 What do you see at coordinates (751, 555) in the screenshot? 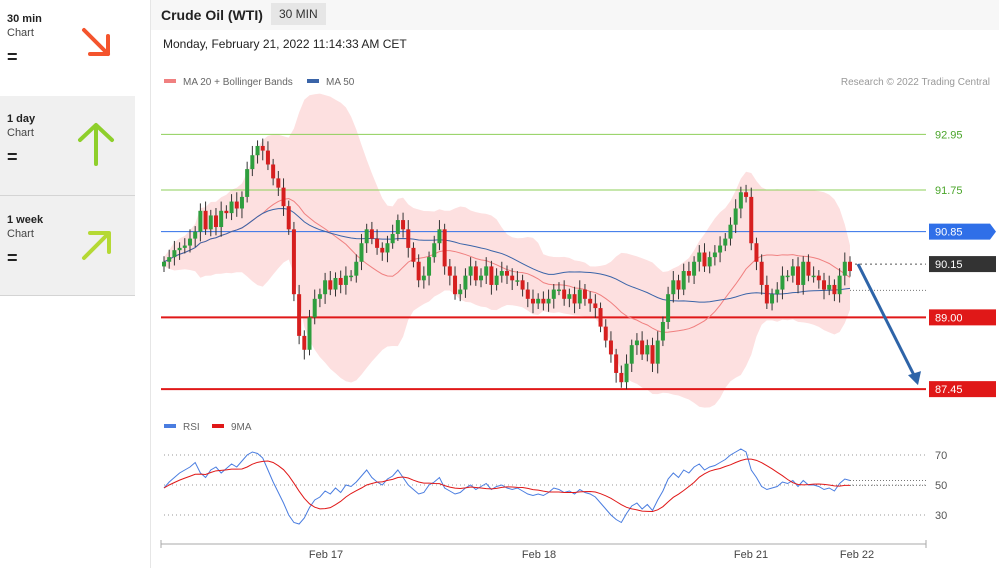
I see `x-tick-label: Feb 21` at bounding box center [751, 555].